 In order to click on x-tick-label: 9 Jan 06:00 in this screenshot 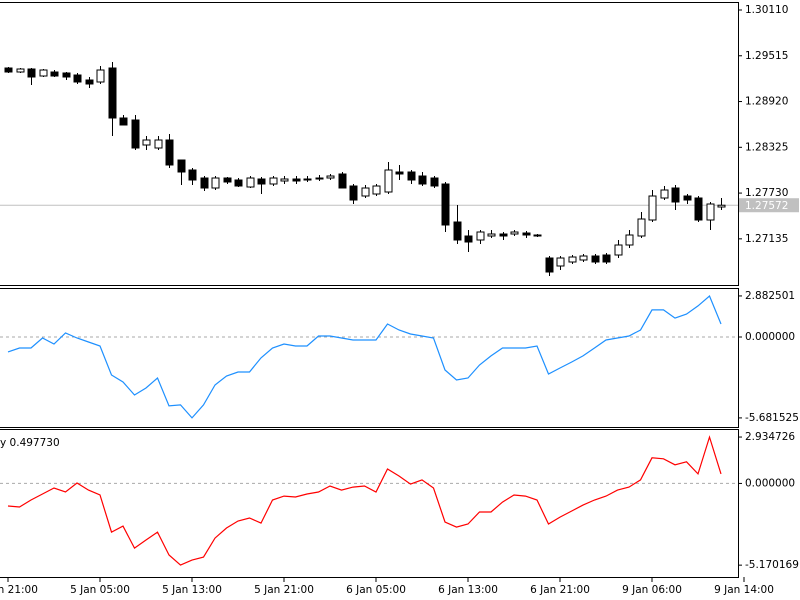, I will do `click(652, 590)`.